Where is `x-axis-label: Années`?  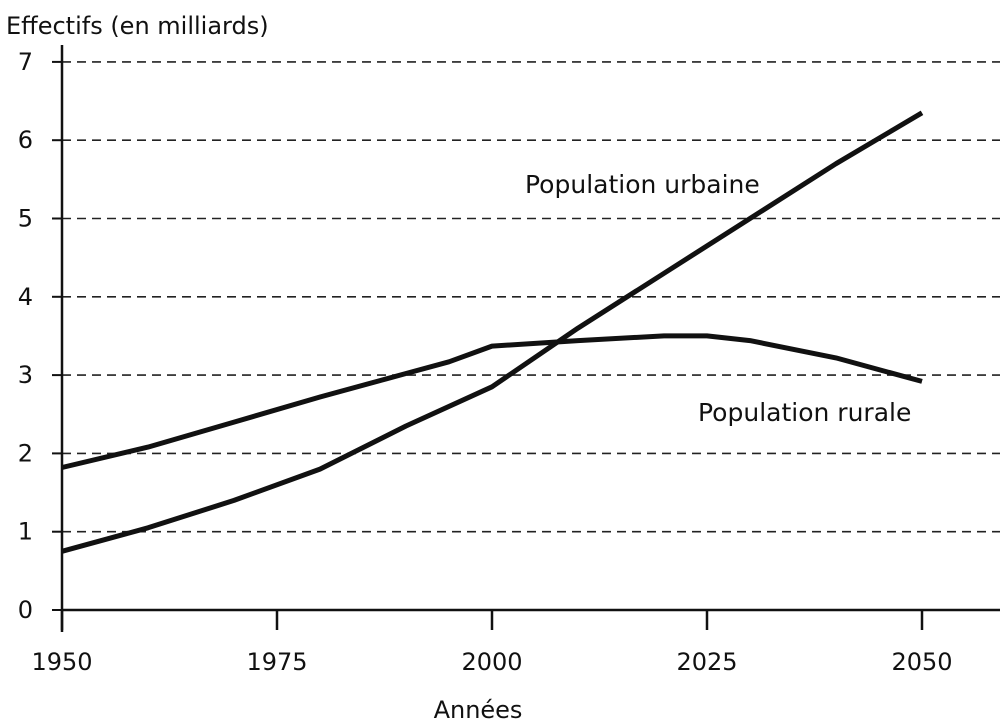 x-axis-label: Années is located at coordinates (478, 710).